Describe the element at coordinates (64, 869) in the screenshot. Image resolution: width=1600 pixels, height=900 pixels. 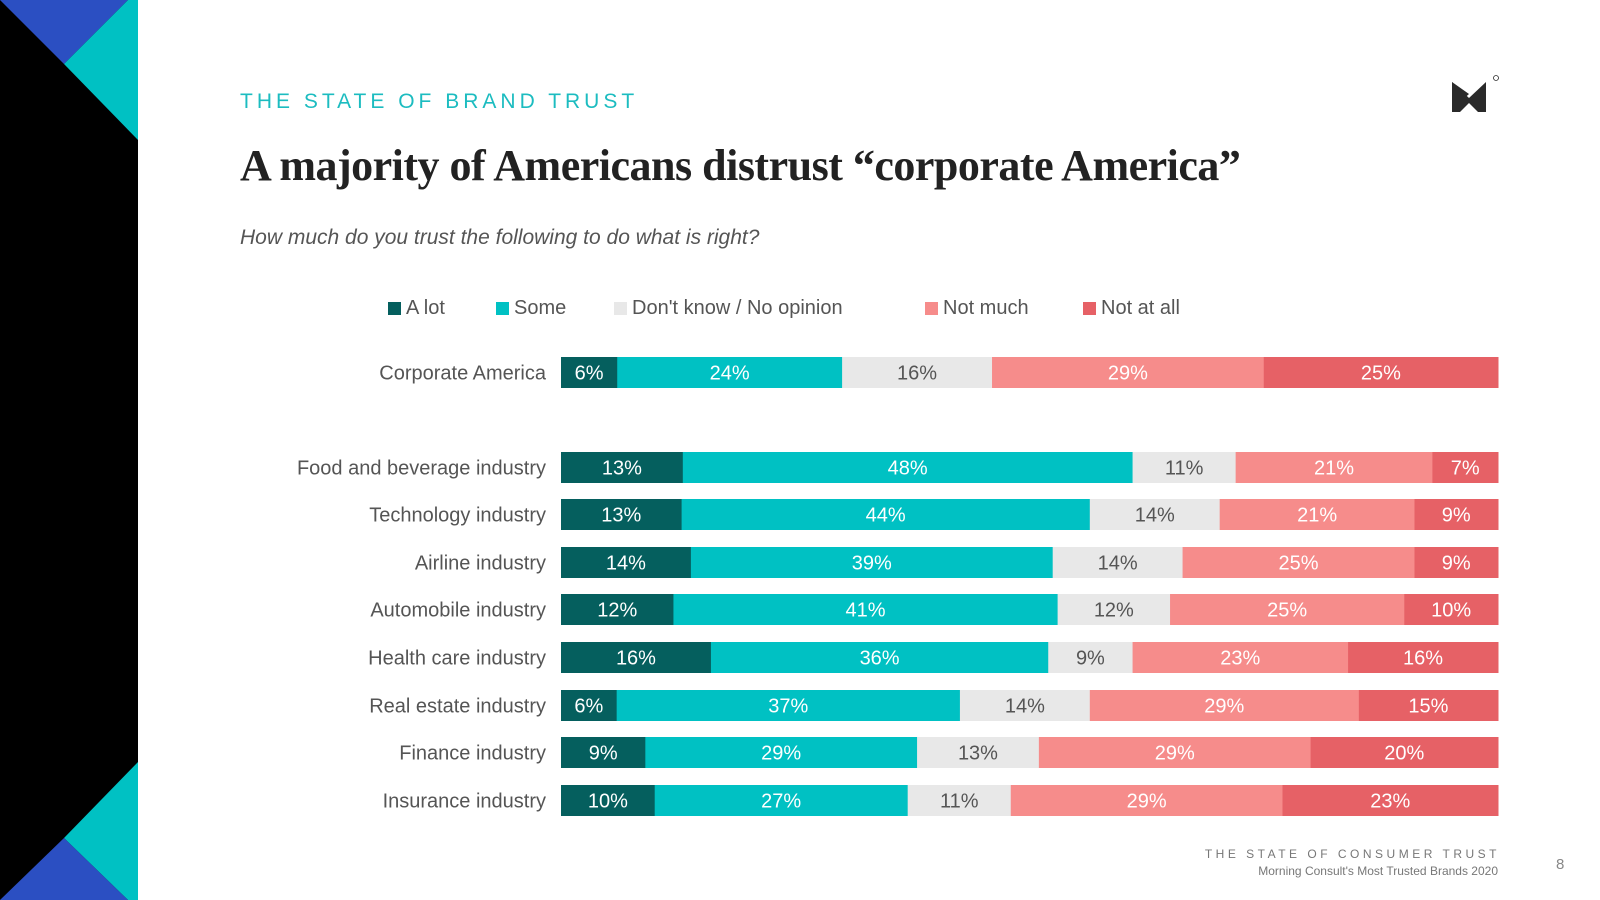
I see `sidebar-bottom-blue-triangle` at that location.